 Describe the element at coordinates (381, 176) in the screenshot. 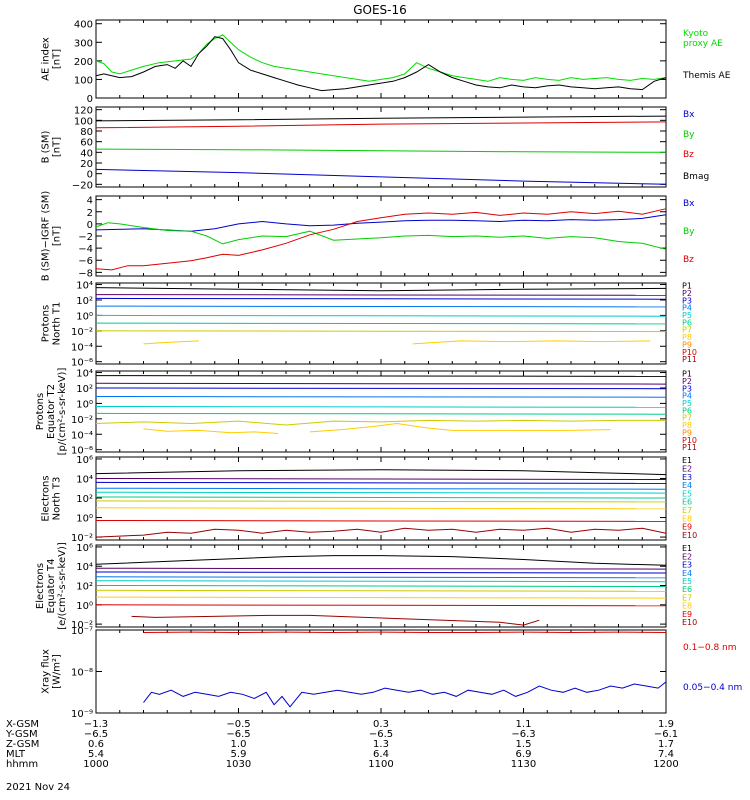

I see `series-bx` at that location.